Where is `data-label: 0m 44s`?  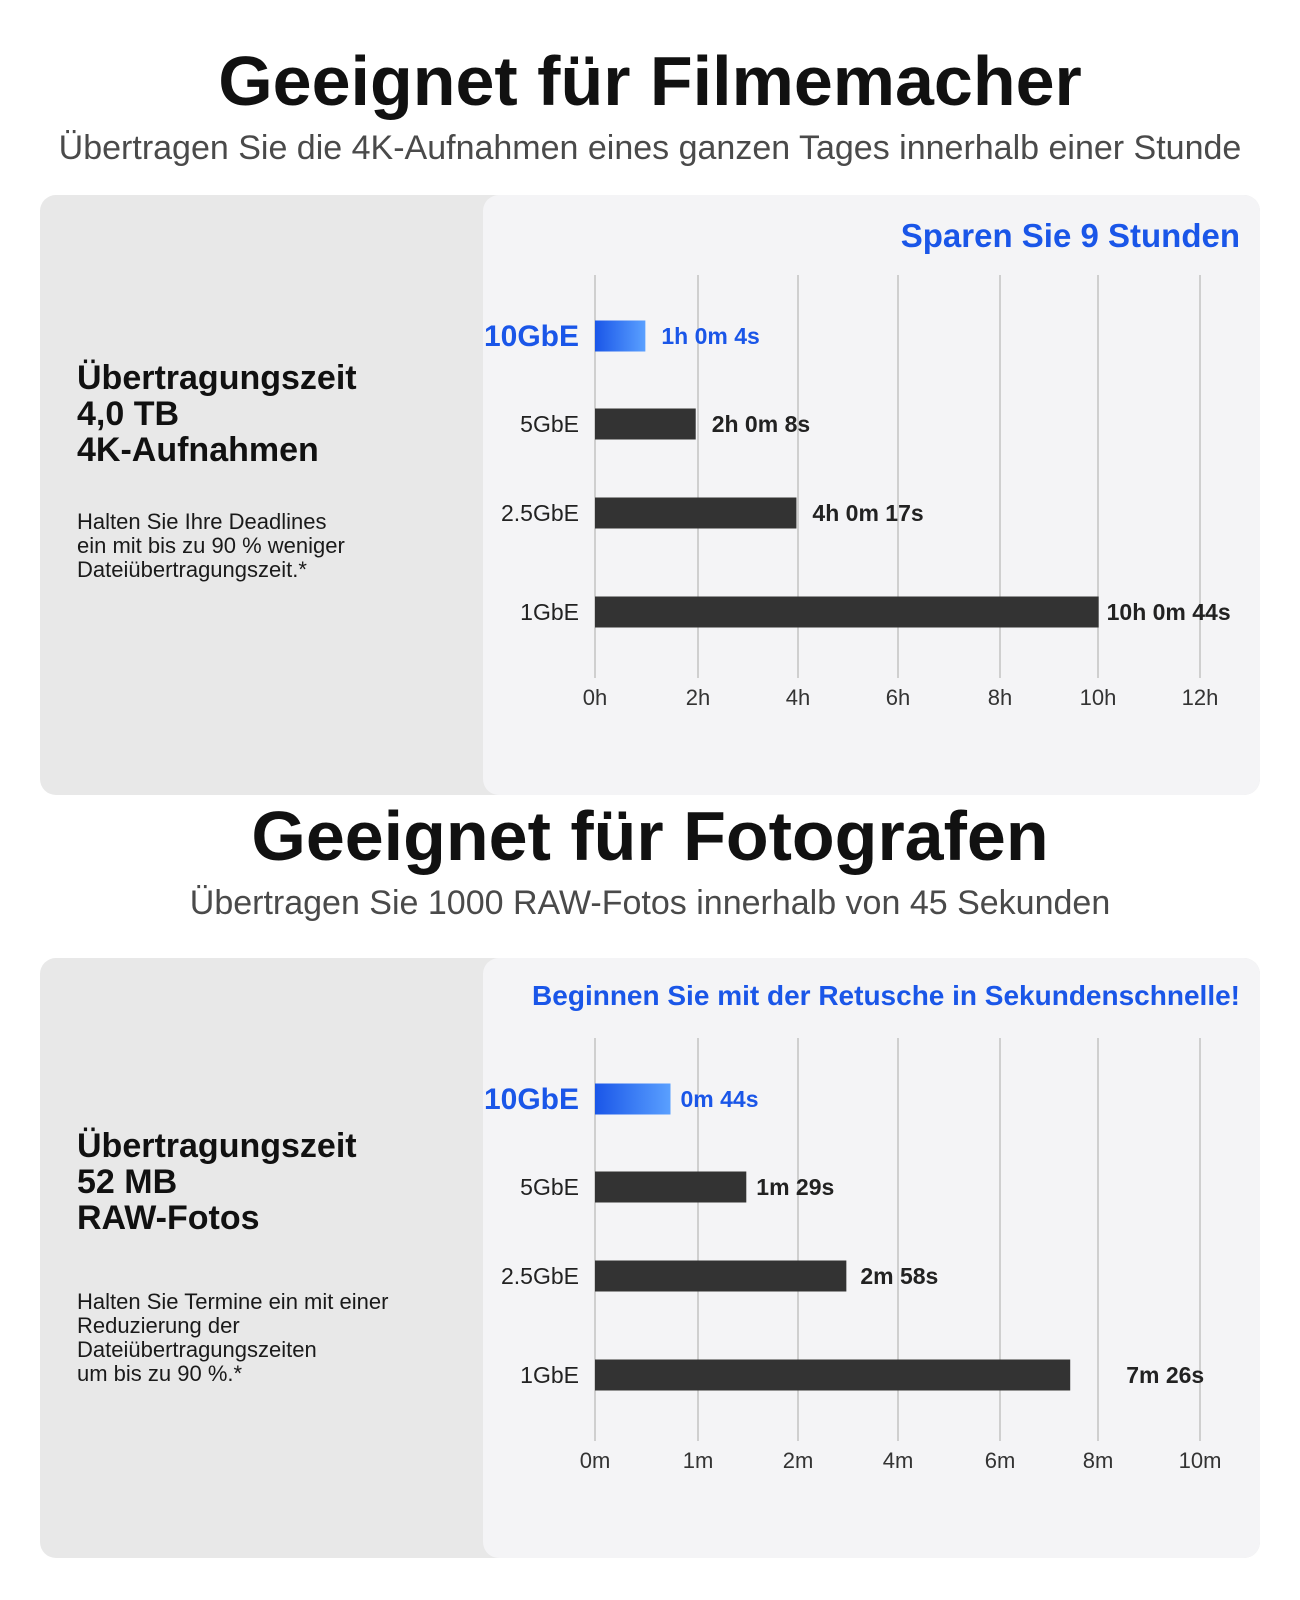 data-label: 0m 44s is located at coordinates (719, 1099).